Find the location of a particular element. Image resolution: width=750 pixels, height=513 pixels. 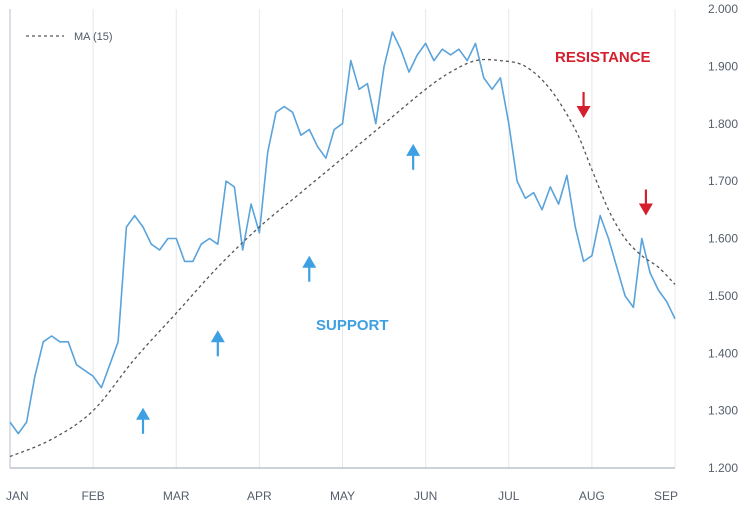

x-axis-ticks: JAN FEB MAR APR MAY JUN JUL AUG SEP is located at coordinates (342, 496).